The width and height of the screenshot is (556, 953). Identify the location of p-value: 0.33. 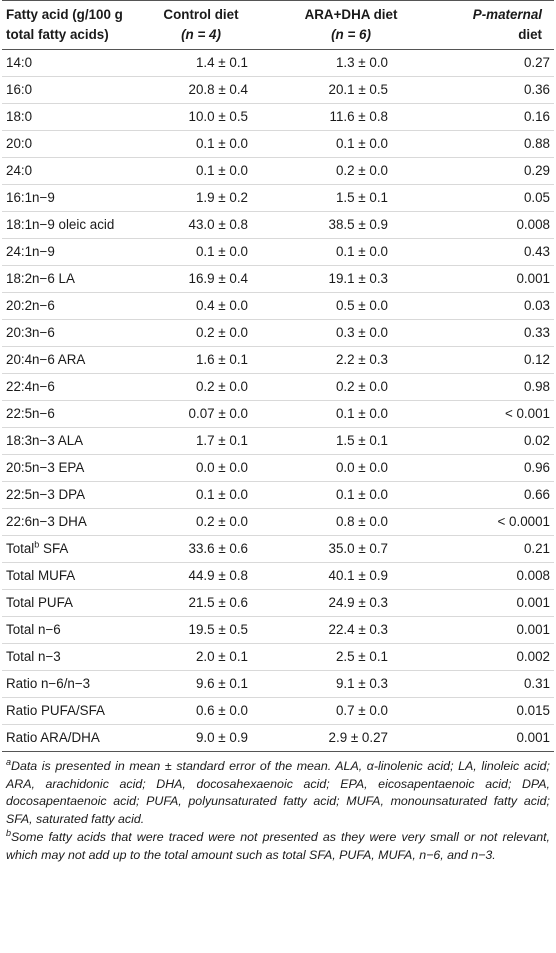
(536, 332).